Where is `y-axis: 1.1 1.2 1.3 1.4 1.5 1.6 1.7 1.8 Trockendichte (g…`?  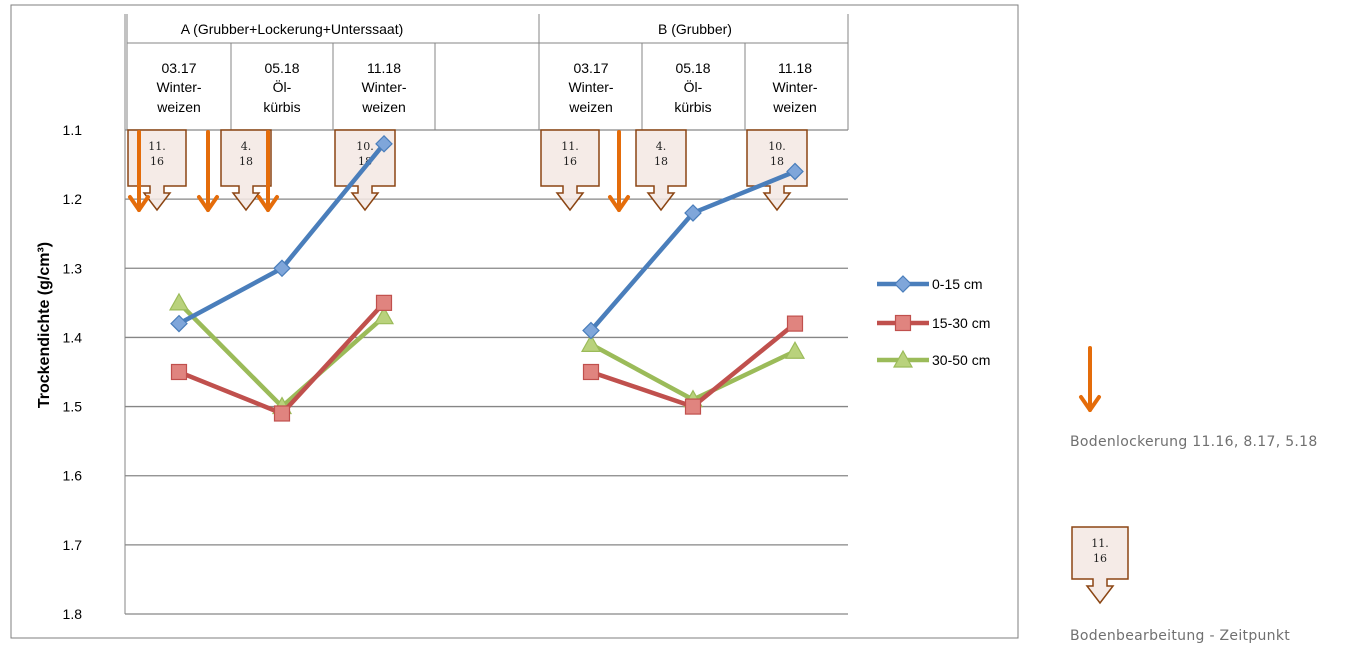 y-axis: 1.1 1.2 1.3 1.4 1.5 1.6 1.7 1.8 Trockendichte (g… is located at coordinates (81, 318).